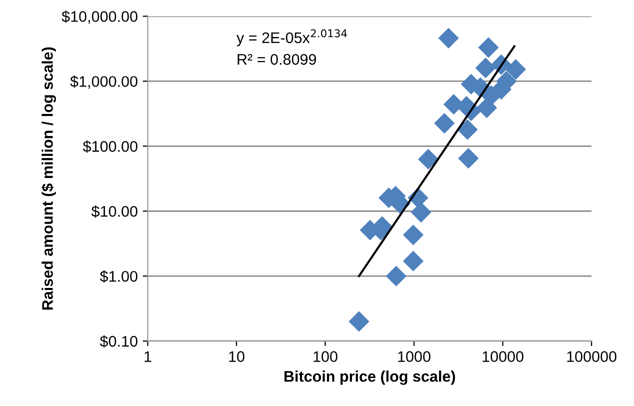 This screenshot has height=406, width=634. What do you see at coordinates (326, 356) in the screenshot?
I see `x-tick-label: 100` at bounding box center [326, 356].